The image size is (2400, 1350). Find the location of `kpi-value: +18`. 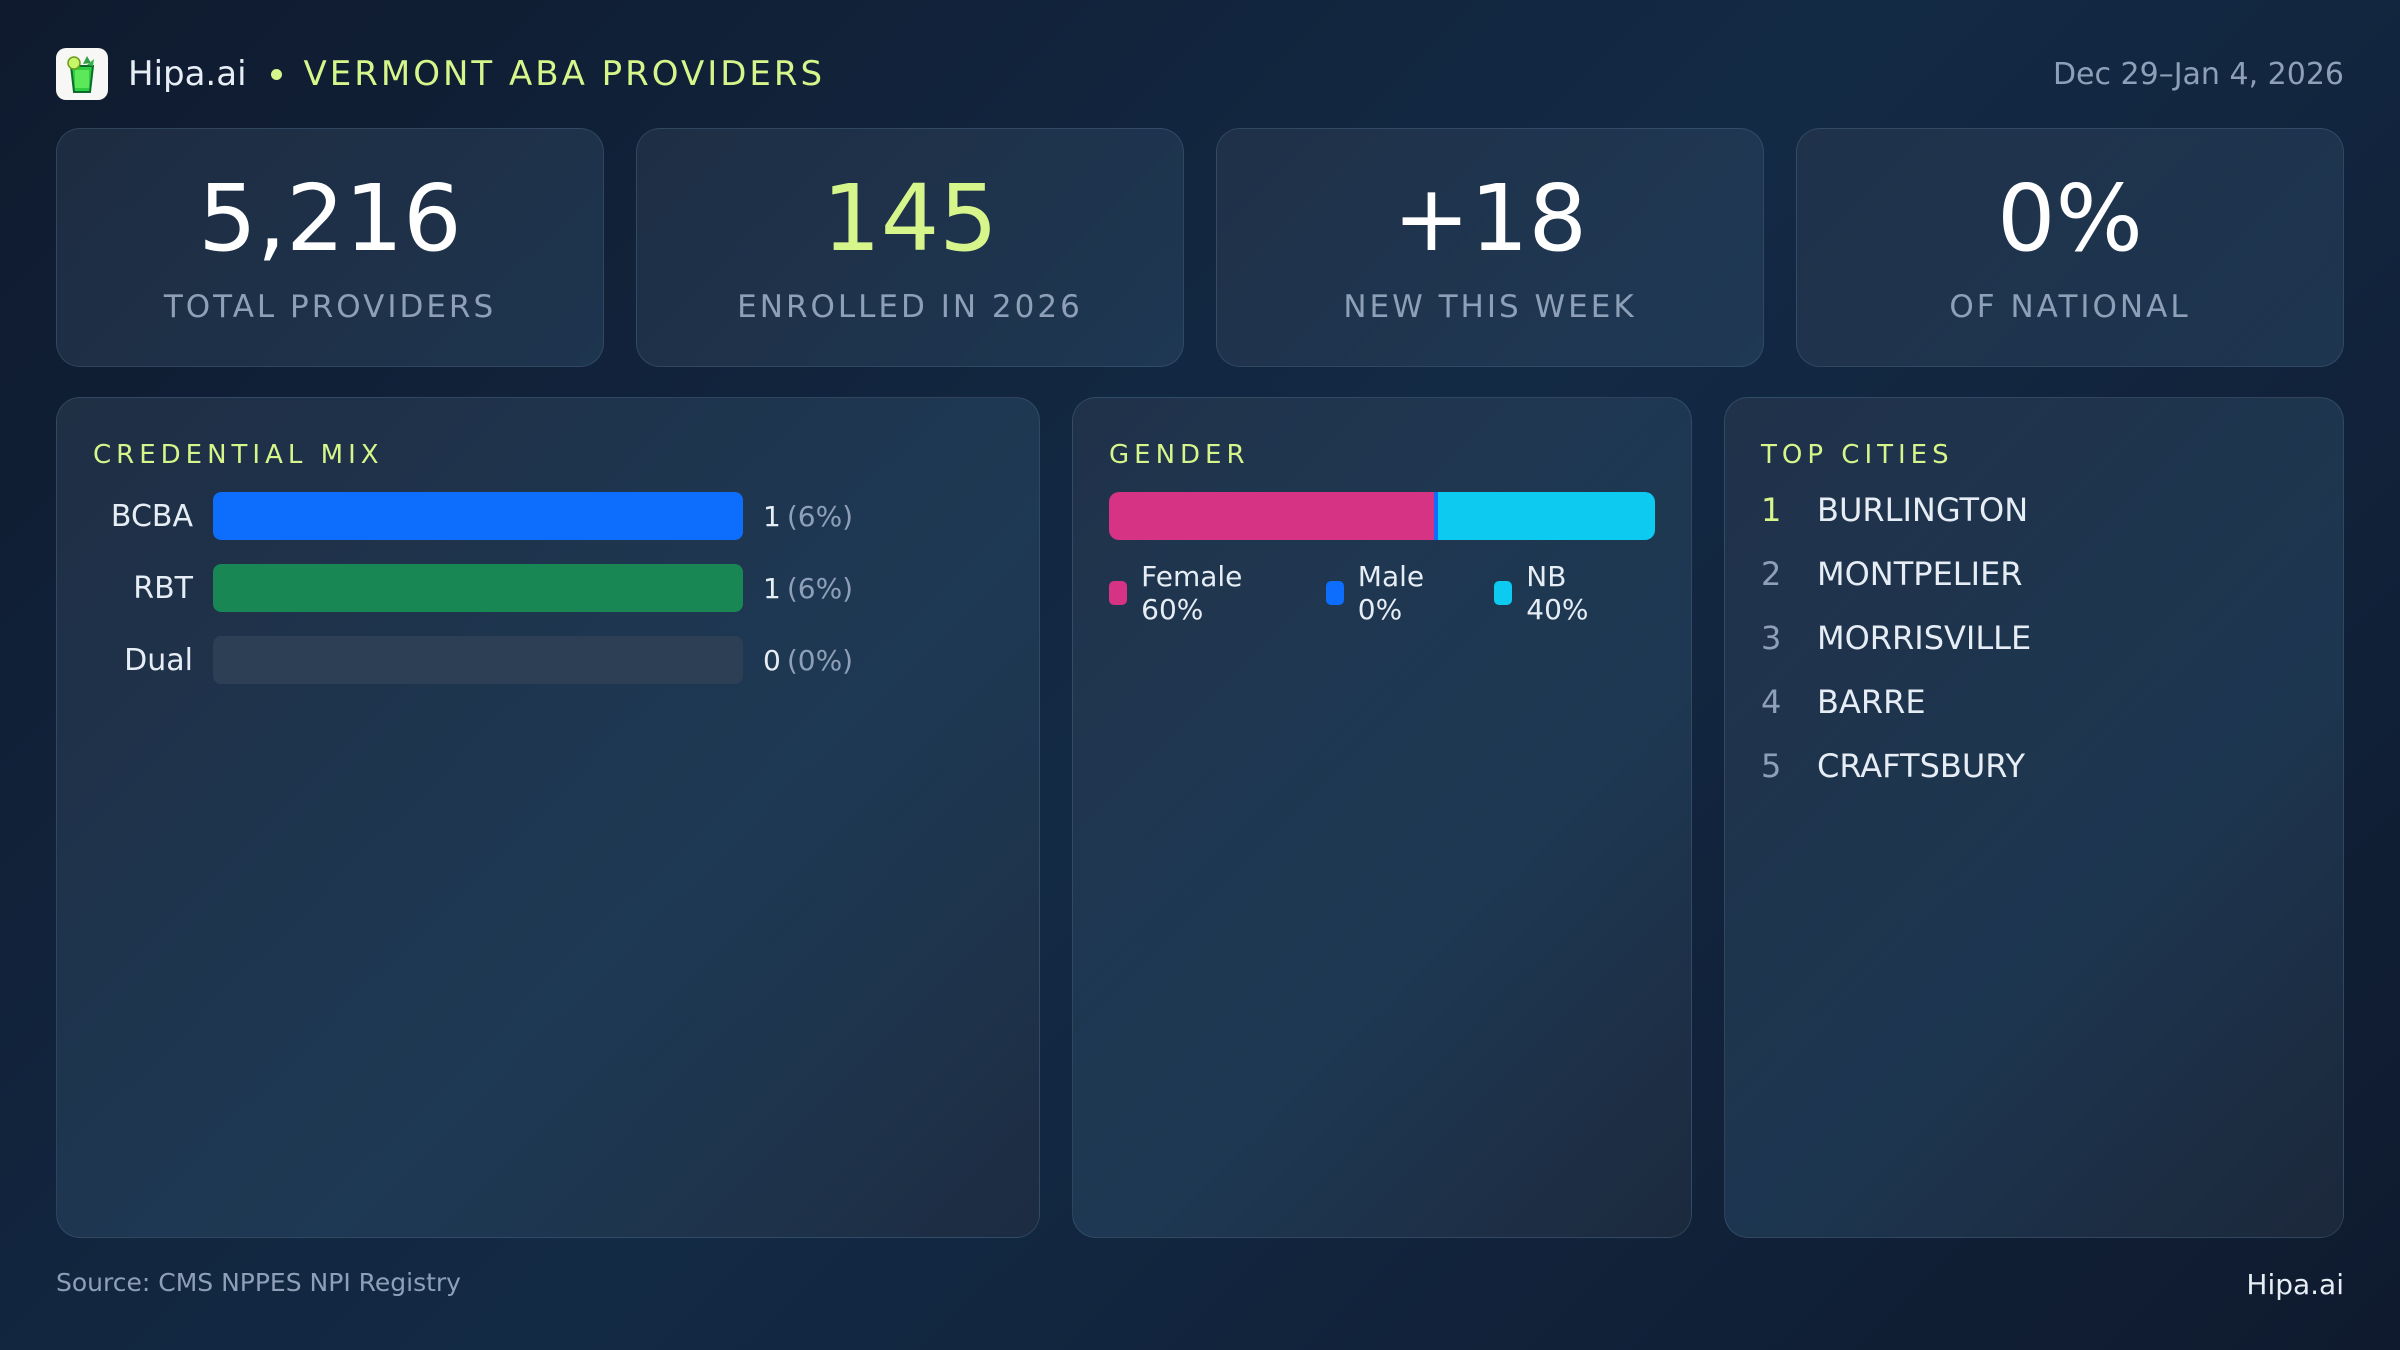

kpi-value: +18 is located at coordinates (1490, 218).